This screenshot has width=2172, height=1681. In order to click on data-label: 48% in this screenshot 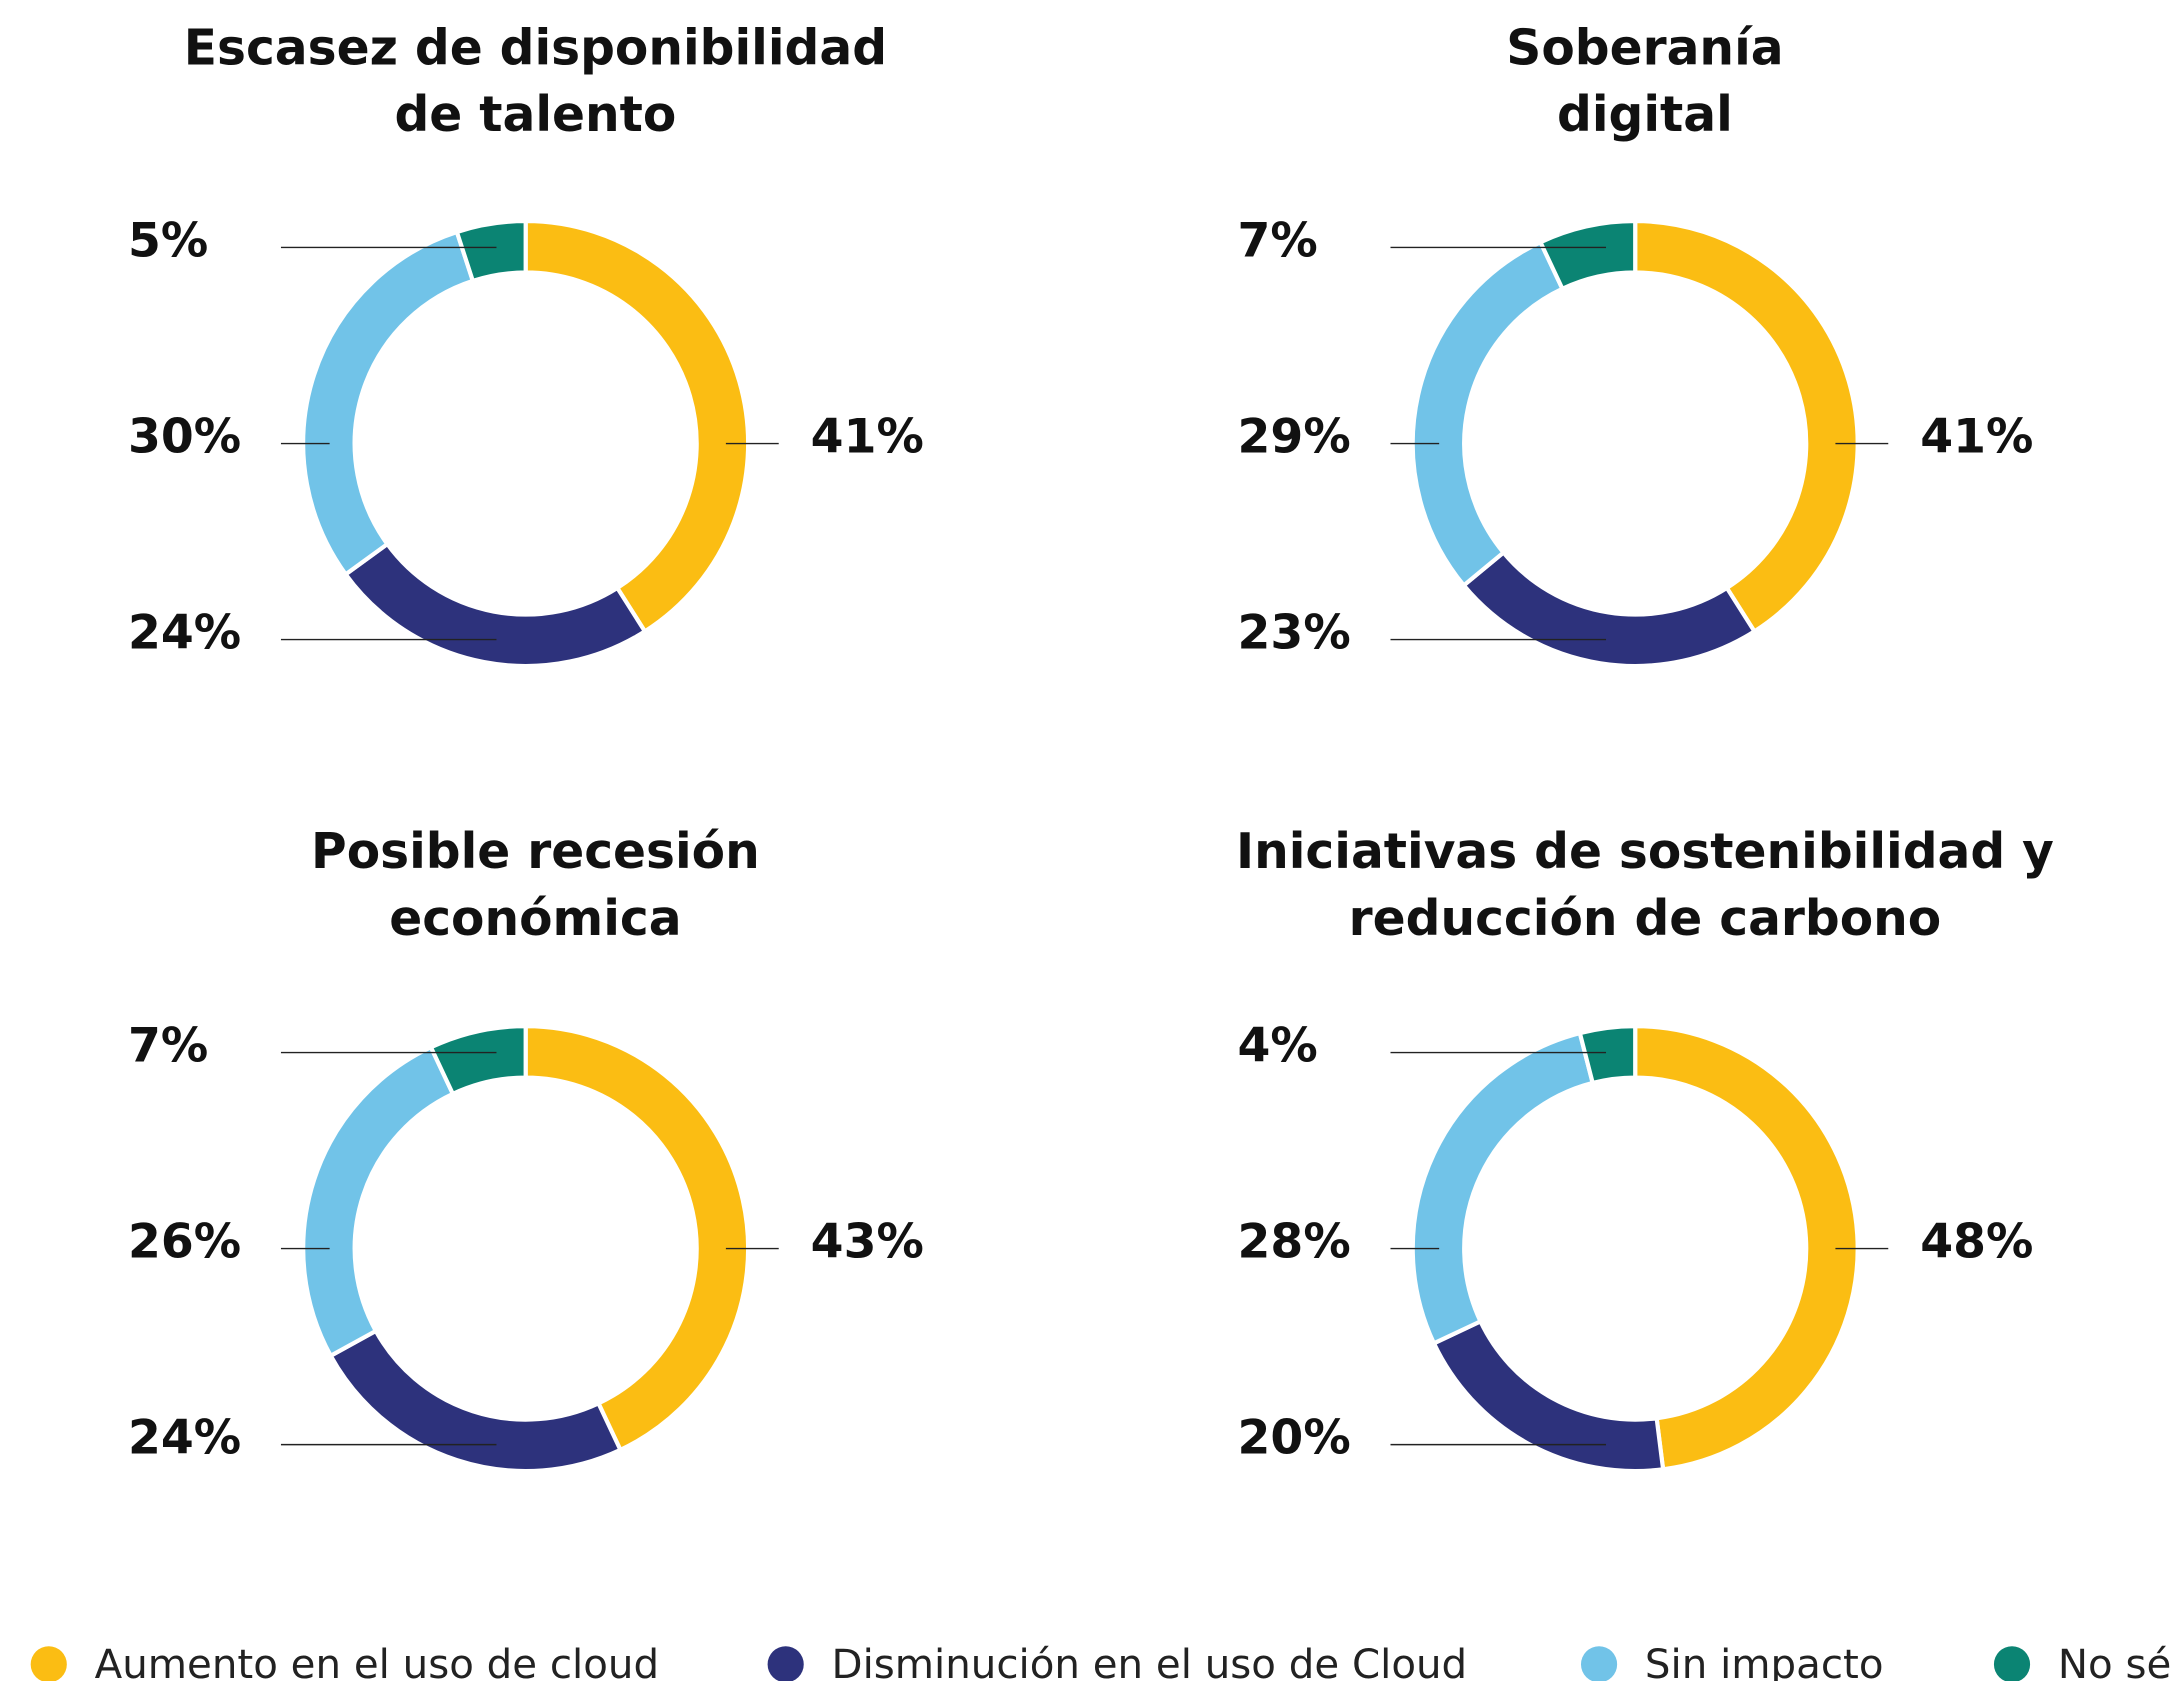, I will do `click(1976, 1241)`.